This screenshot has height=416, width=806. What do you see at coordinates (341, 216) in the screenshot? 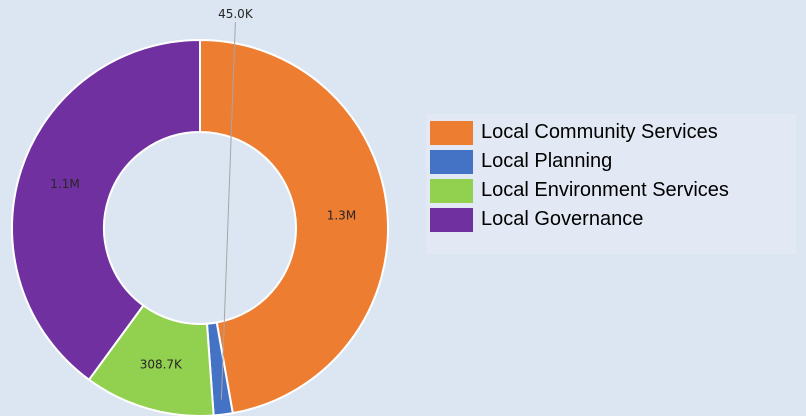
I see `data-label-local-community-services: 1.3M` at bounding box center [341, 216].